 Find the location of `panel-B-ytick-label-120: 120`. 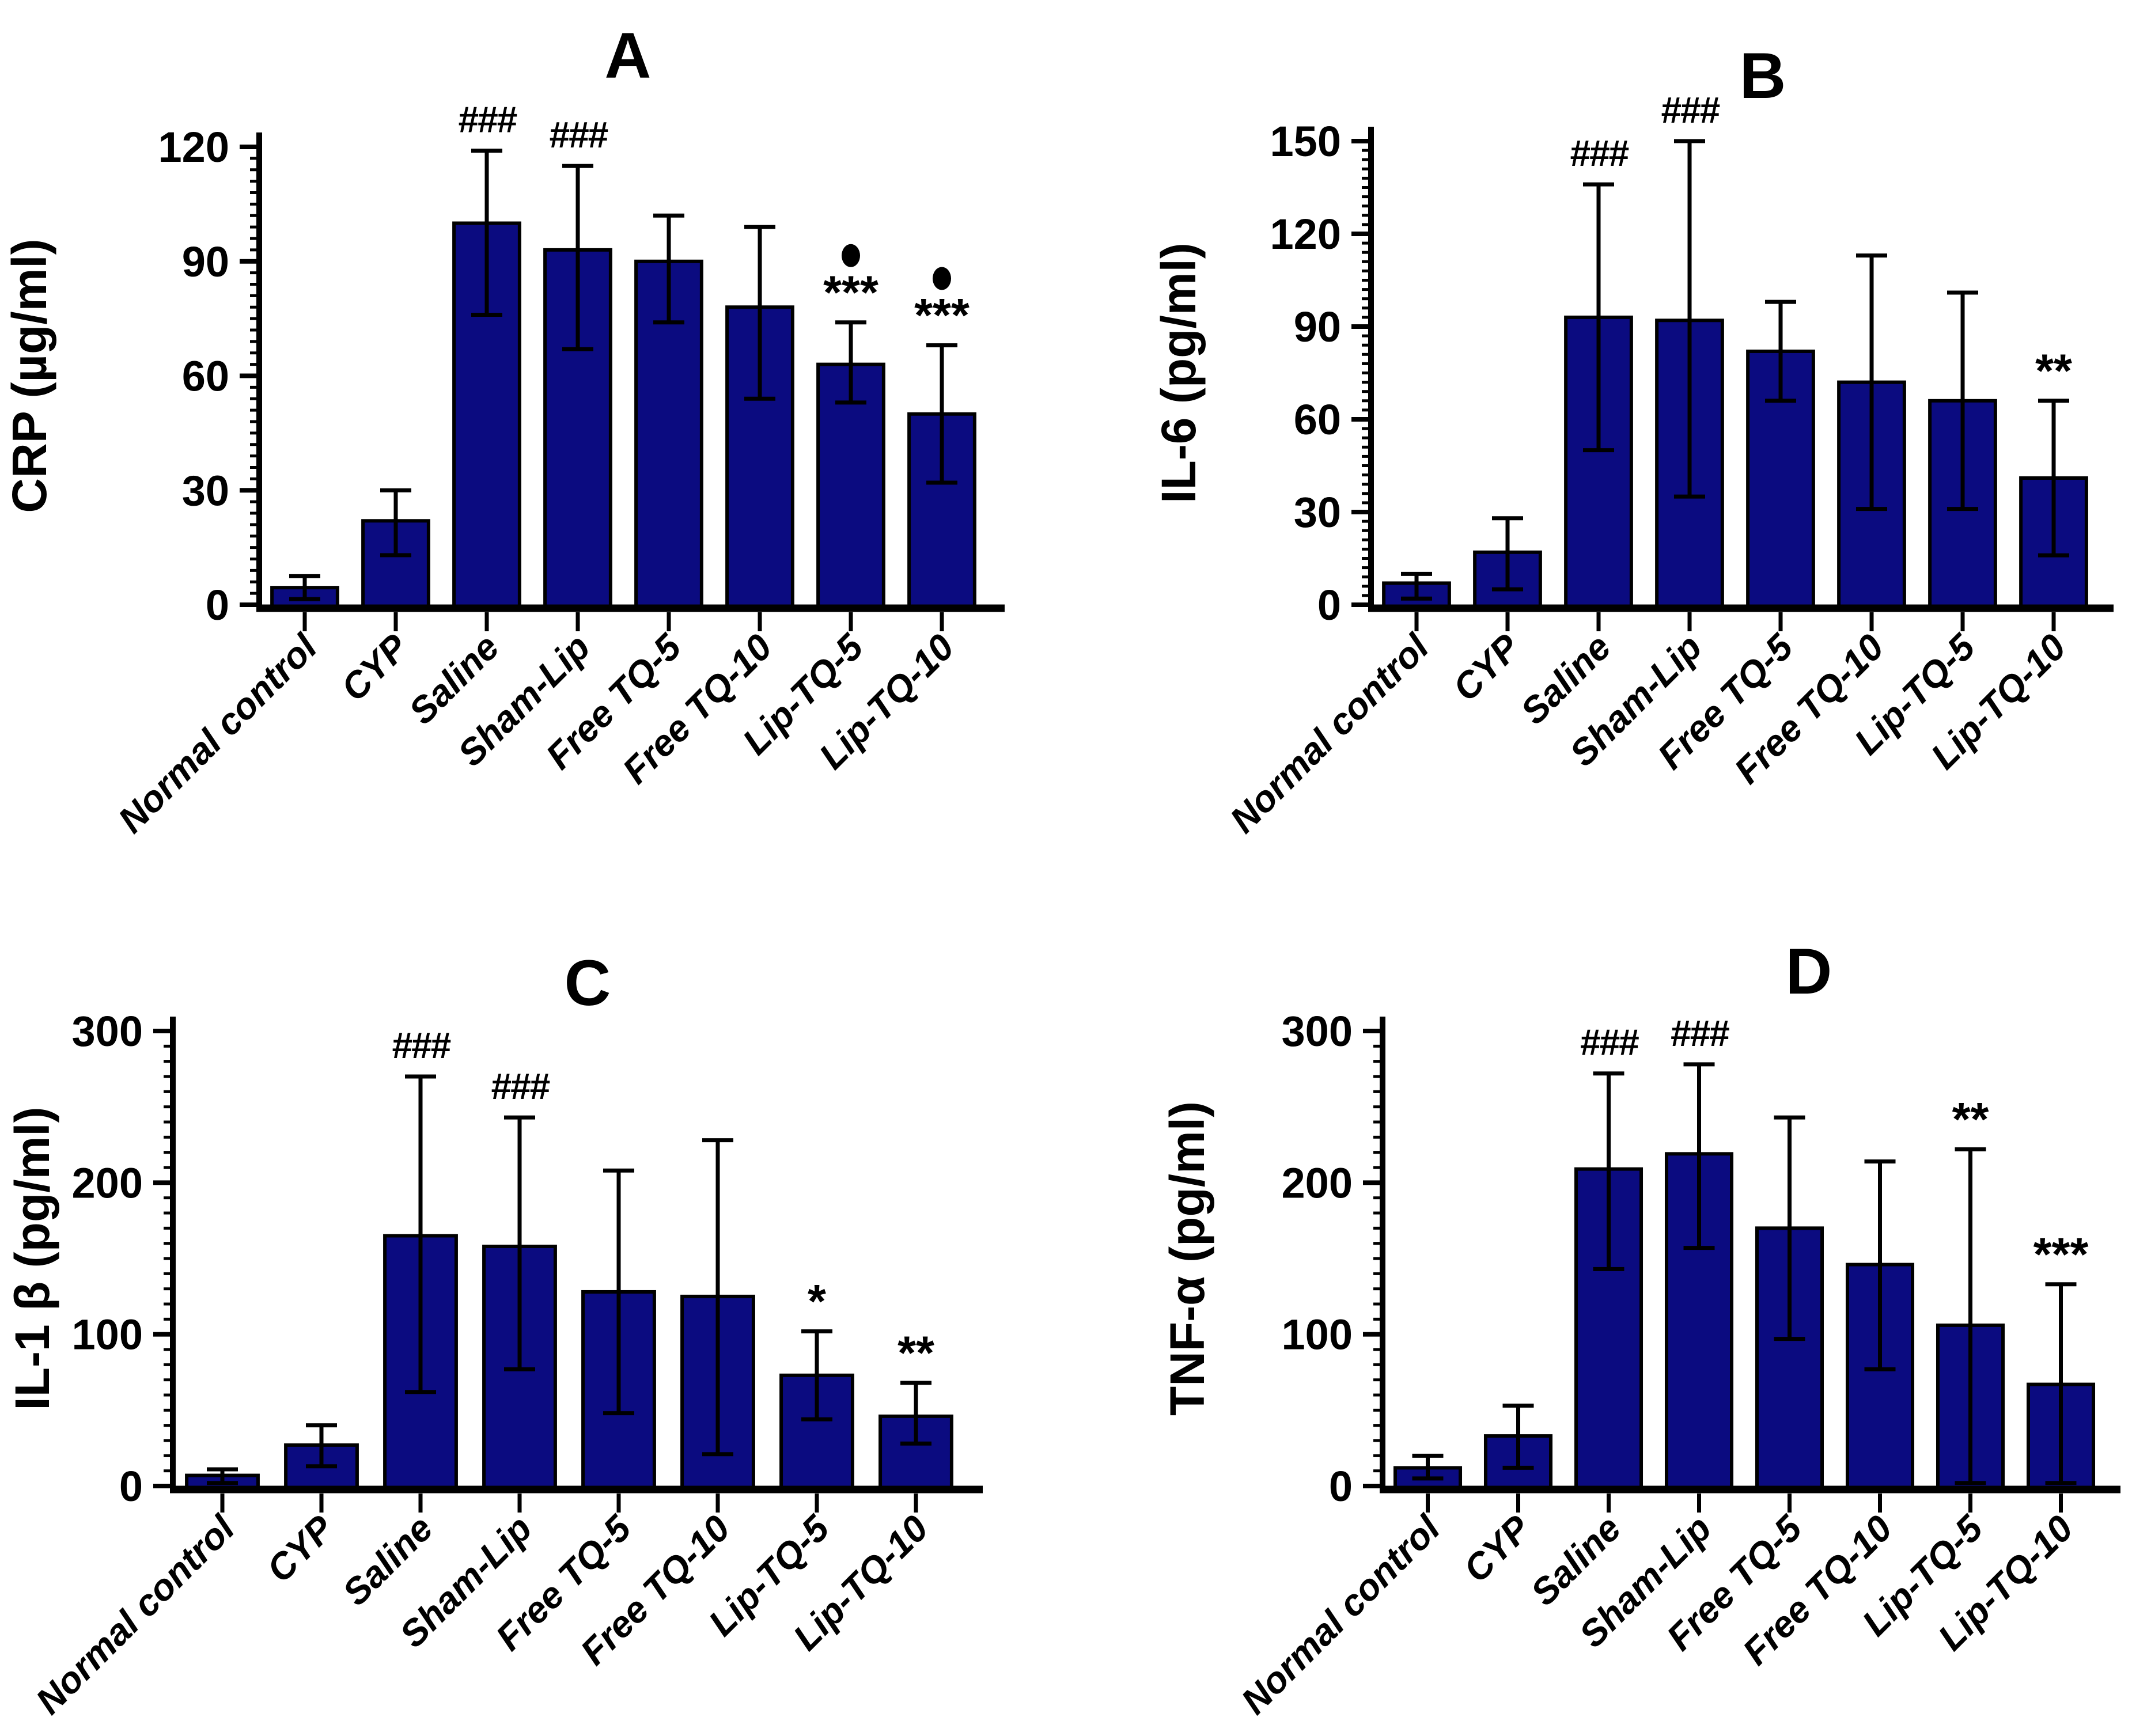

panel-B-ytick-label-120: 120 is located at coordinates (1305, 234).